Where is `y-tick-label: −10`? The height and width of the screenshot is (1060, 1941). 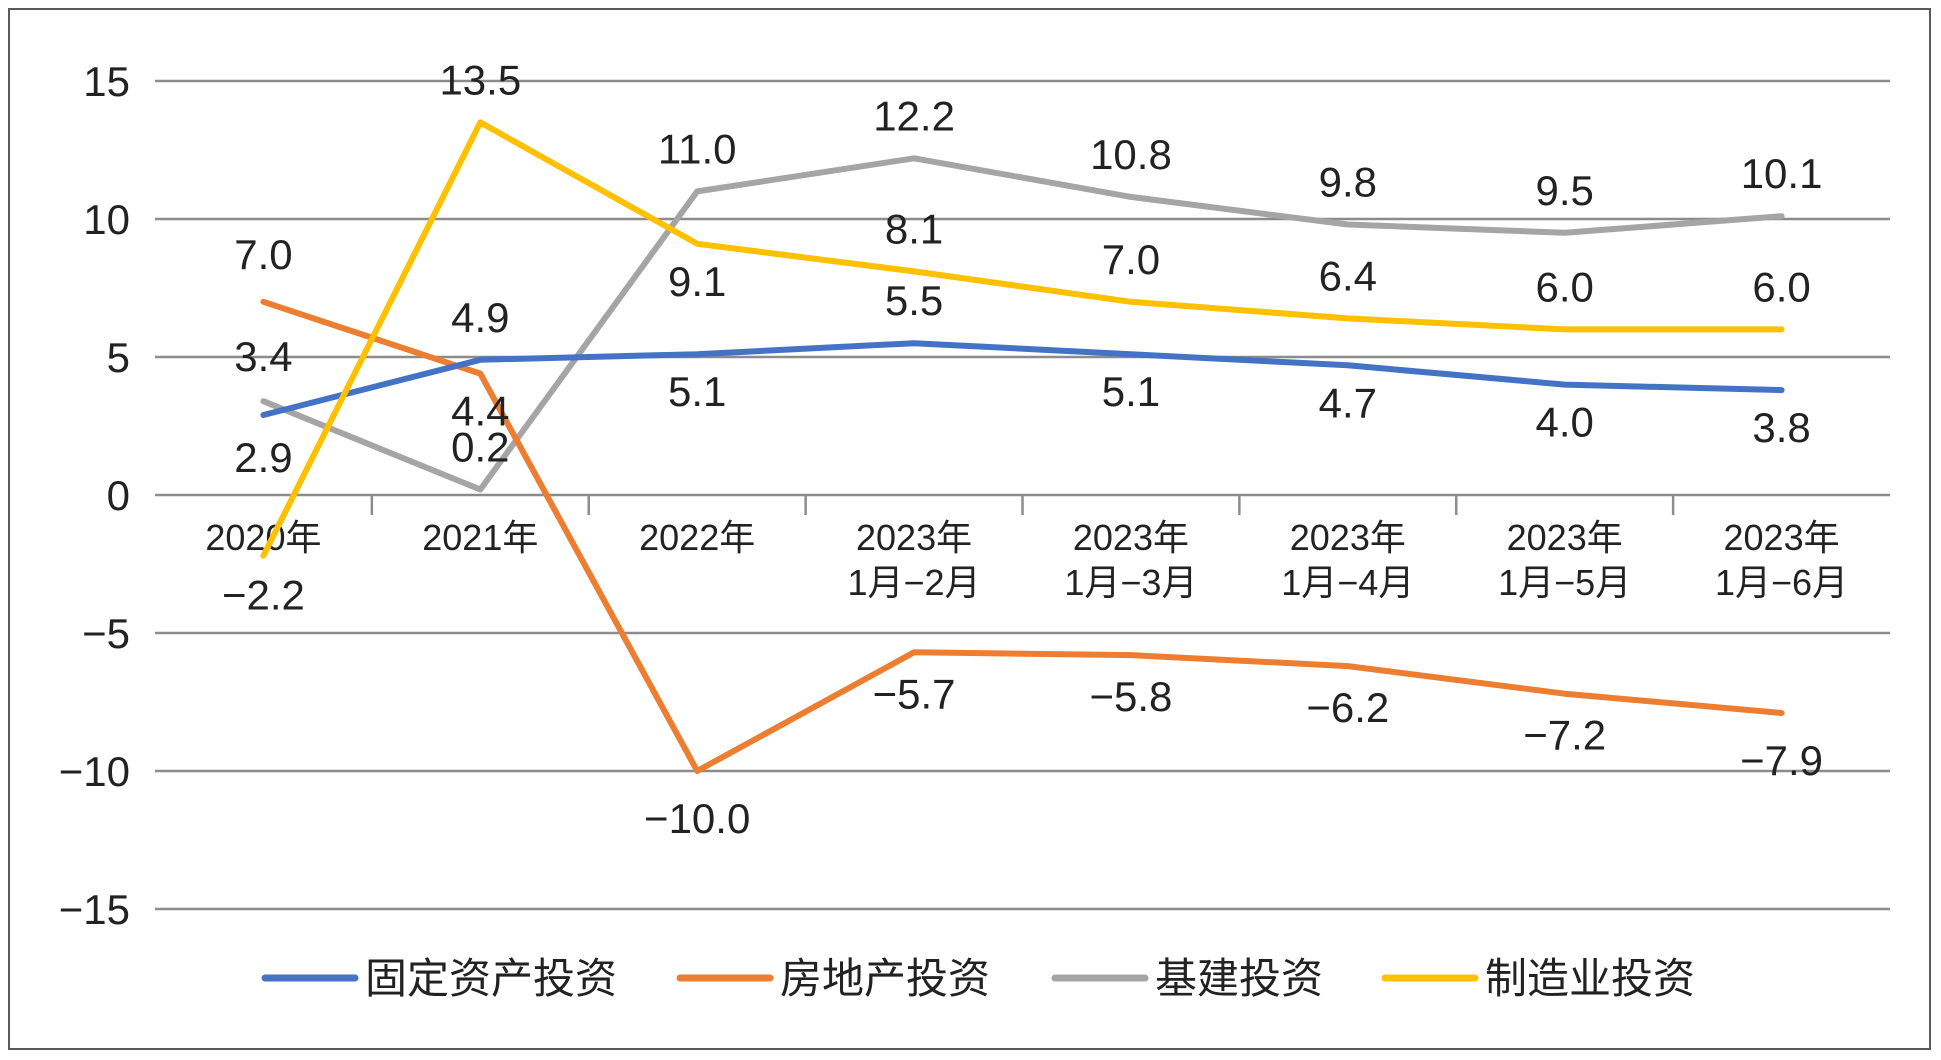 y-tick-label: −10 is located at coordinates (94, 771).